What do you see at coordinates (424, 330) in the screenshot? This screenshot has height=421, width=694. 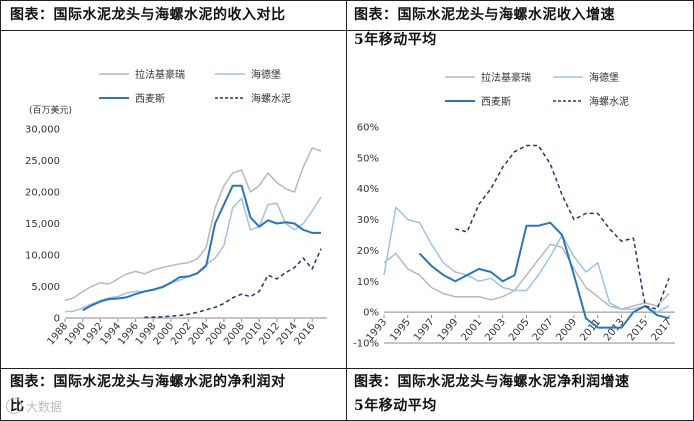 I see `x-tick-label: 1997` at bounding box center [424, 330].